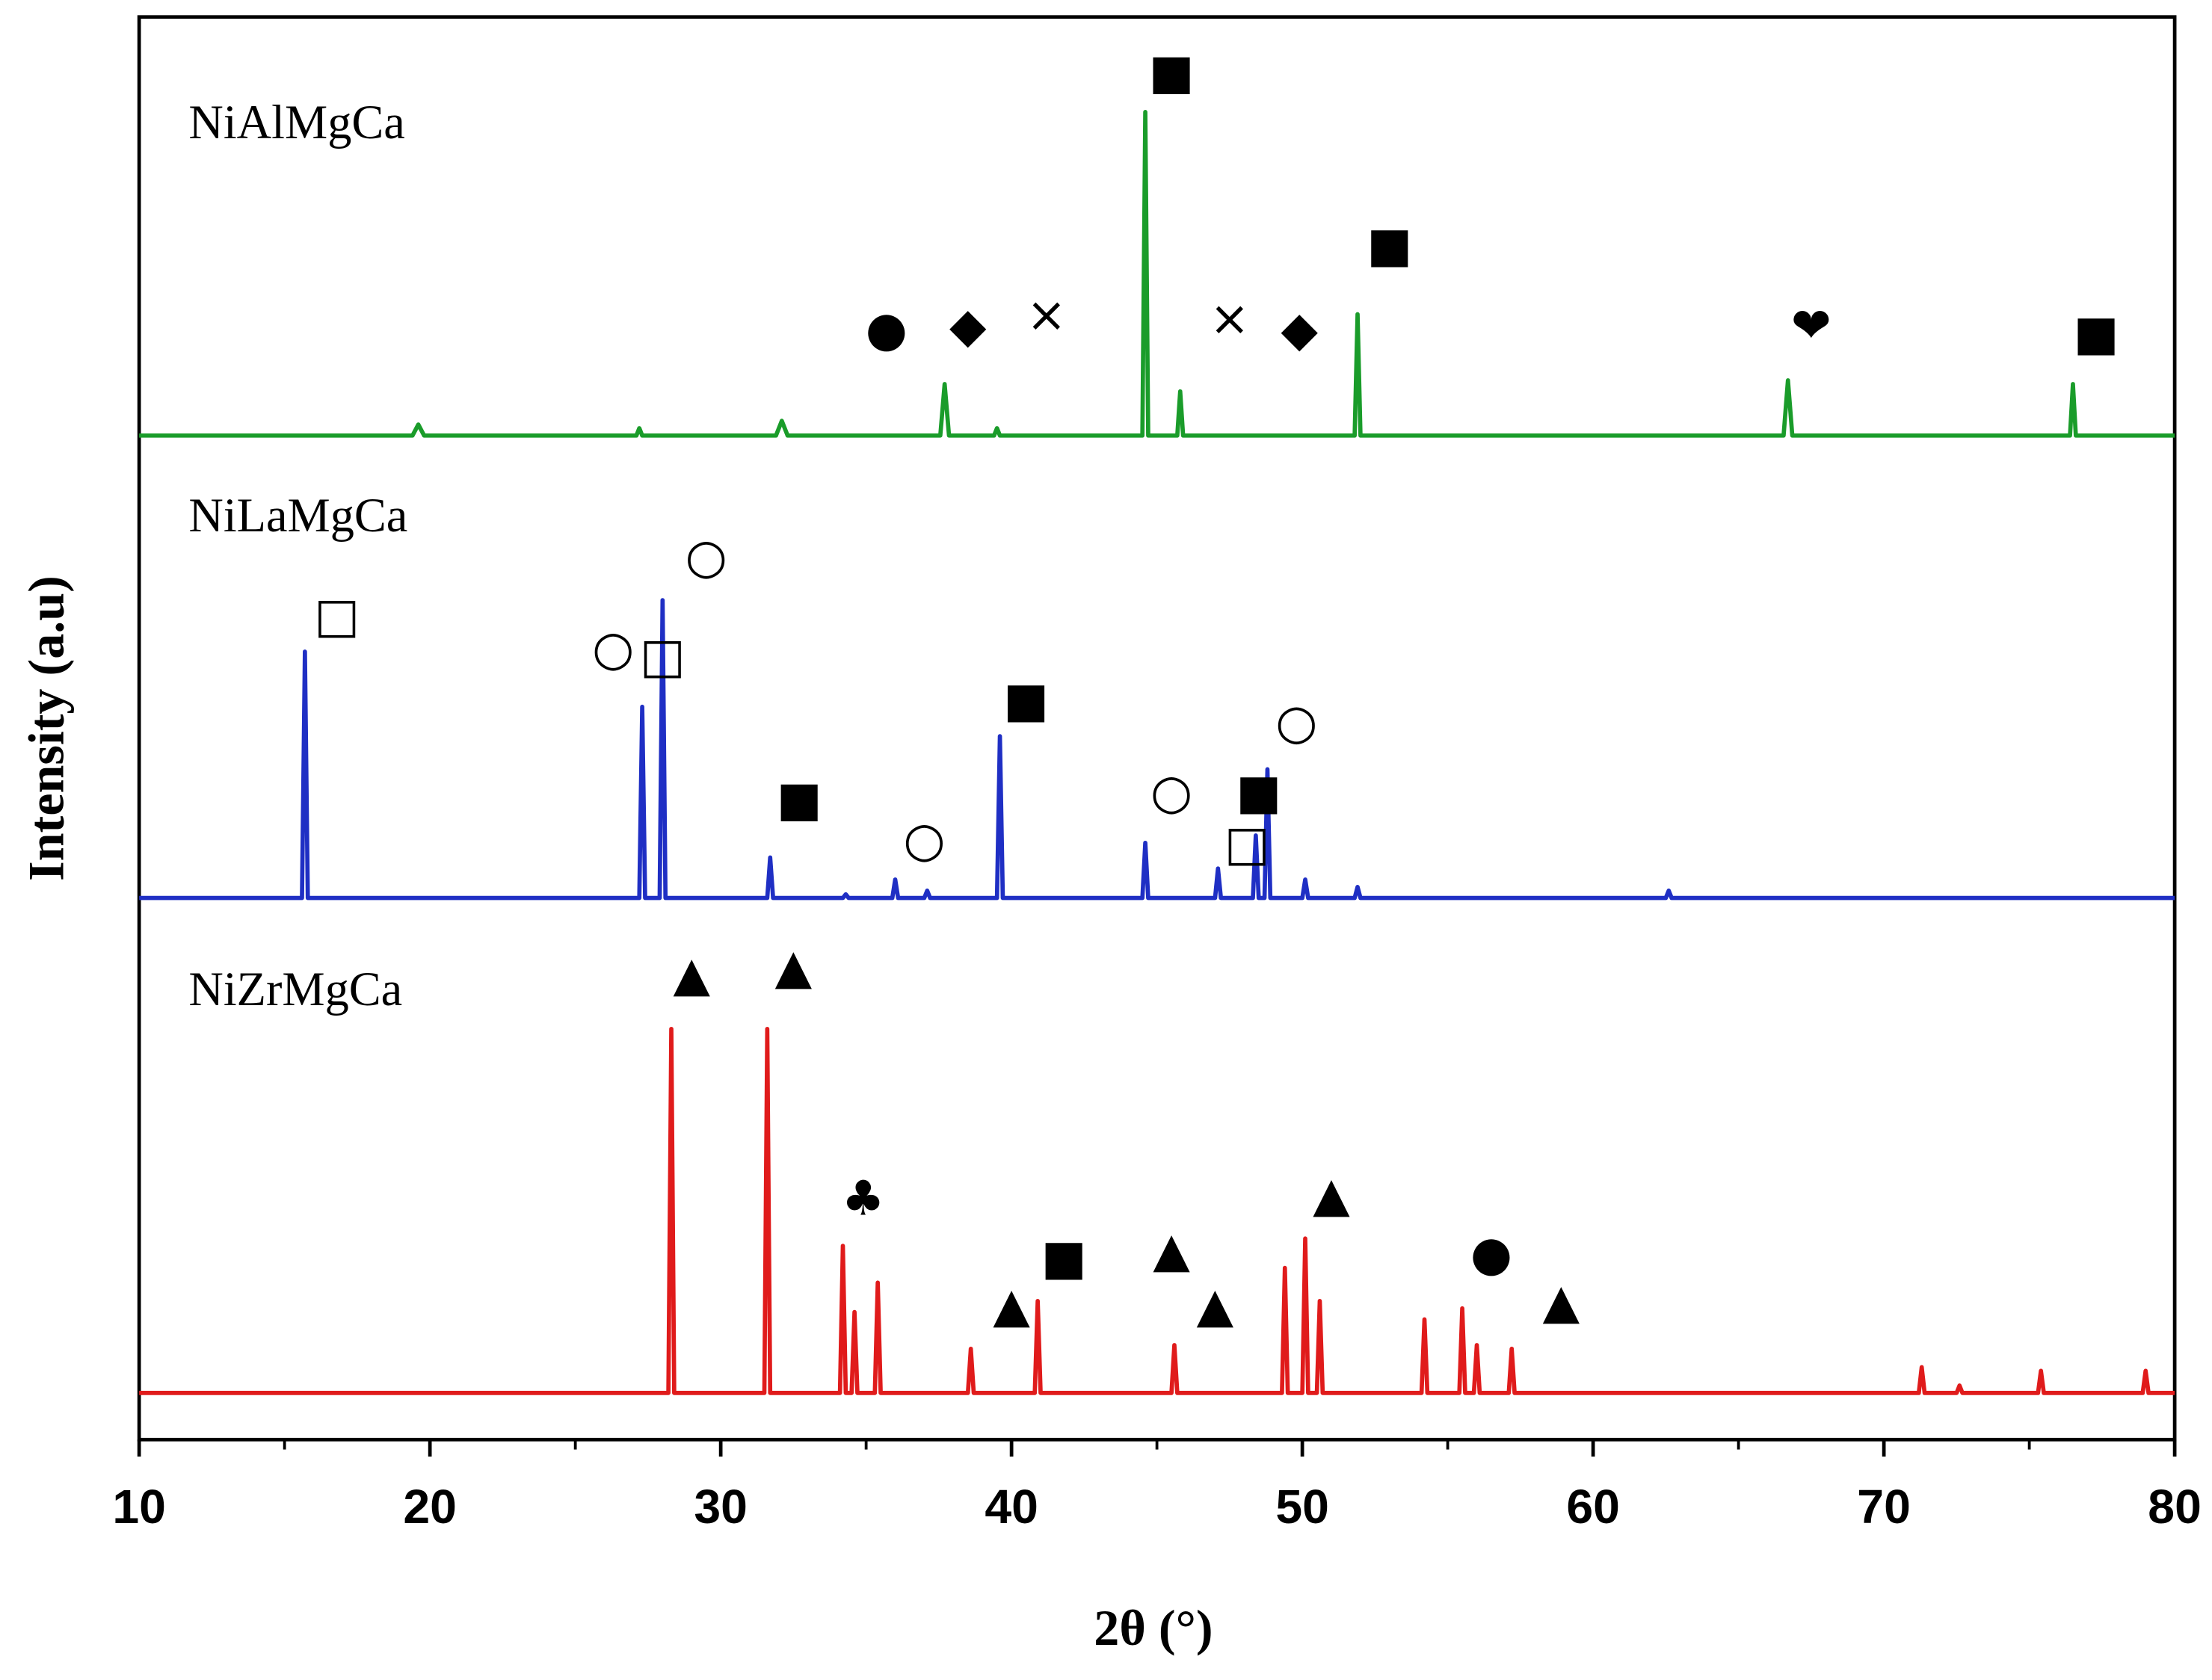 This screenshot has height=1680, width=2212. Describe the element at coordinates (1884, 1507) in the screenshot. I see `x-tick-label: 70` at that location.